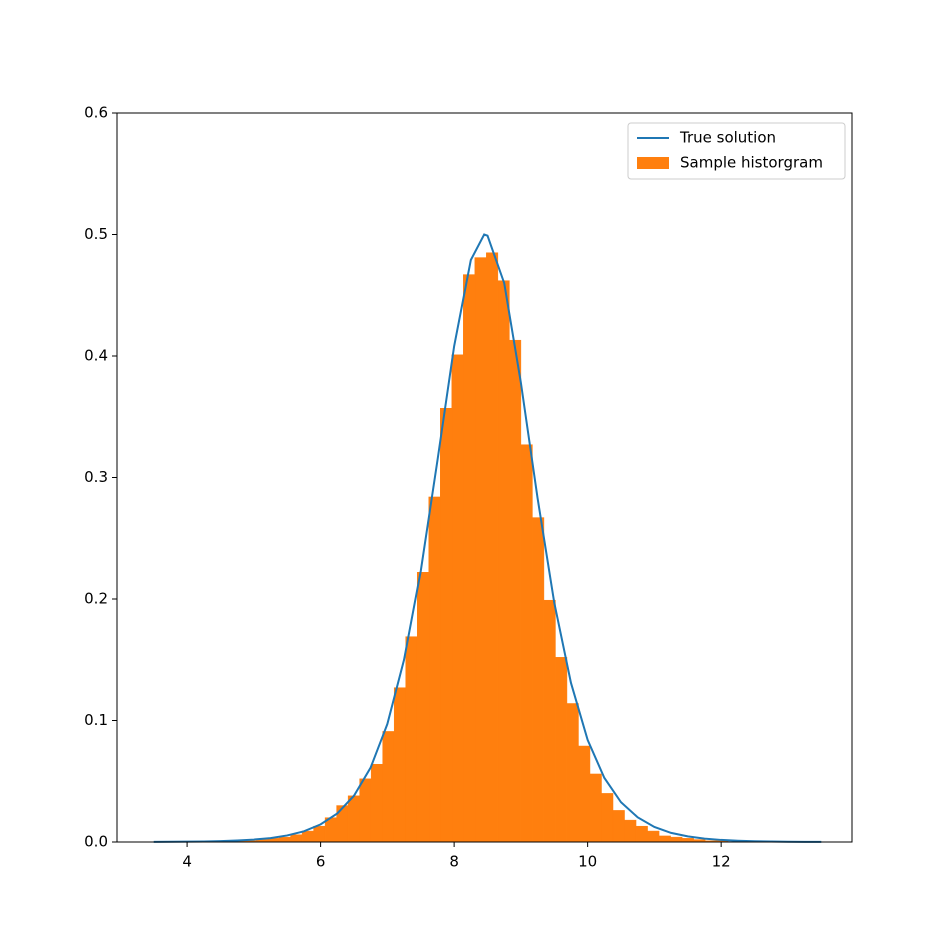  I want to click on legend-label: Sample historgram, so click(751, 163).